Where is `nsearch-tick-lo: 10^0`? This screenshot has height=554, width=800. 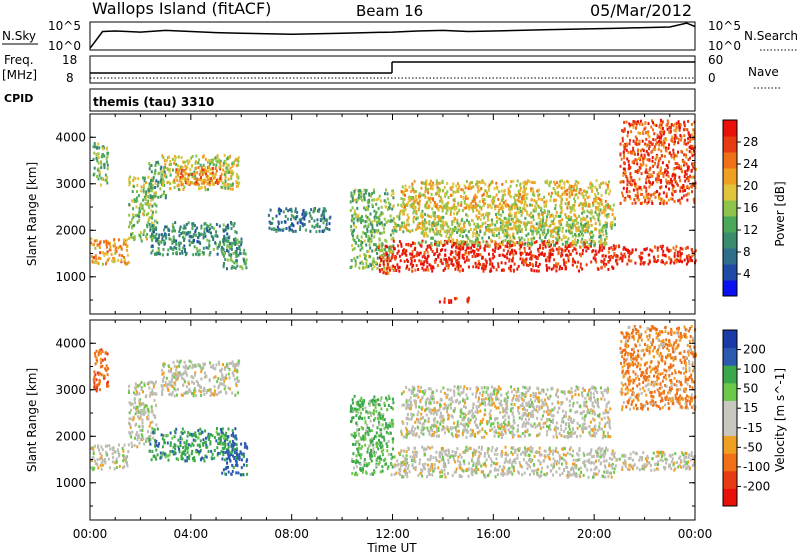
nsearch-tick-lo: 10^0 is located at coordinates (724, 46).